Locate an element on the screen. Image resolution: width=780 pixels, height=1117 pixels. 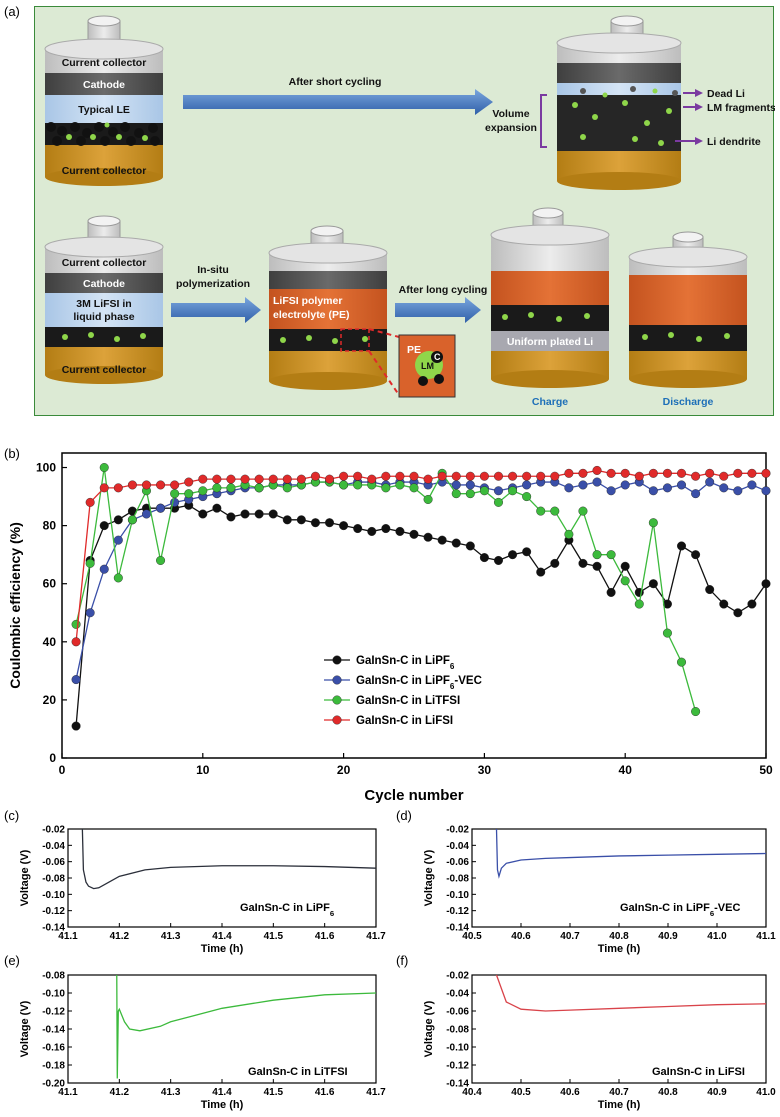
y-tick-label: -0.16 is located at coordinates (53, 1048).